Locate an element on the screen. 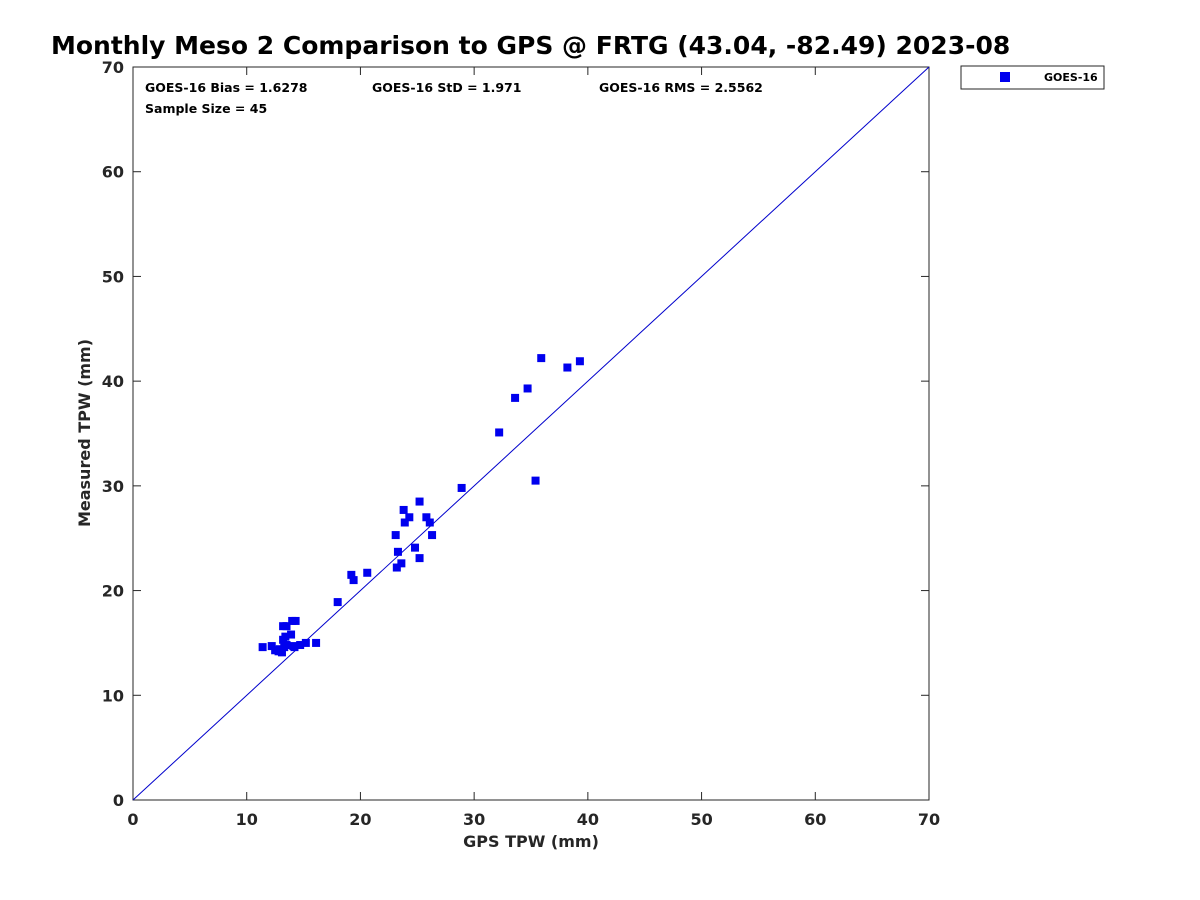  x-tick-label: 0 is located at coordinates (132, 819).